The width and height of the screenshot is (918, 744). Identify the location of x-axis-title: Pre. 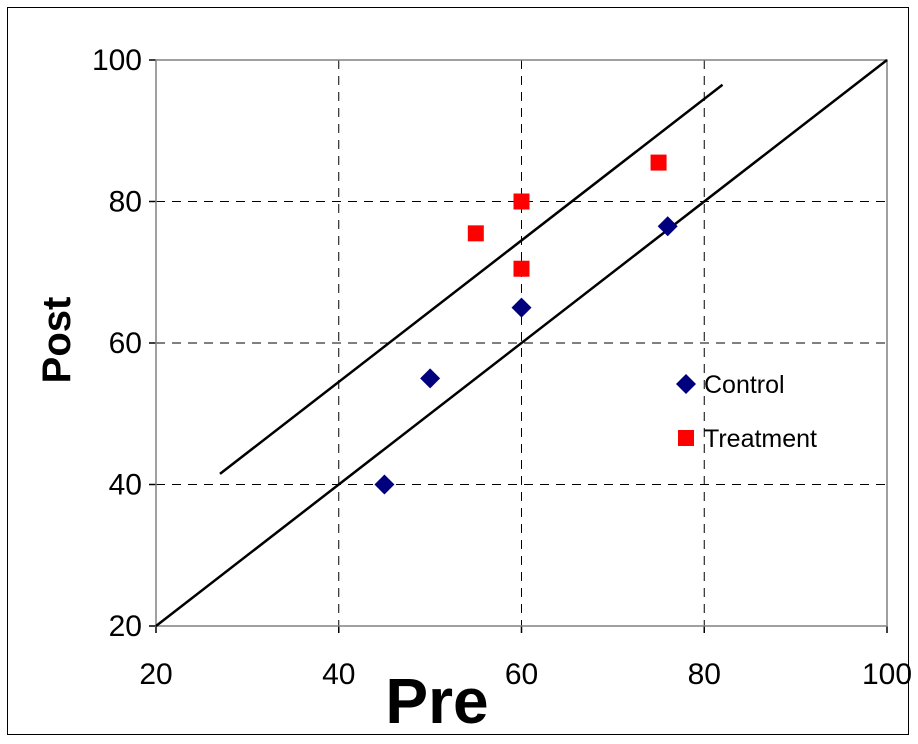
(436, 701).